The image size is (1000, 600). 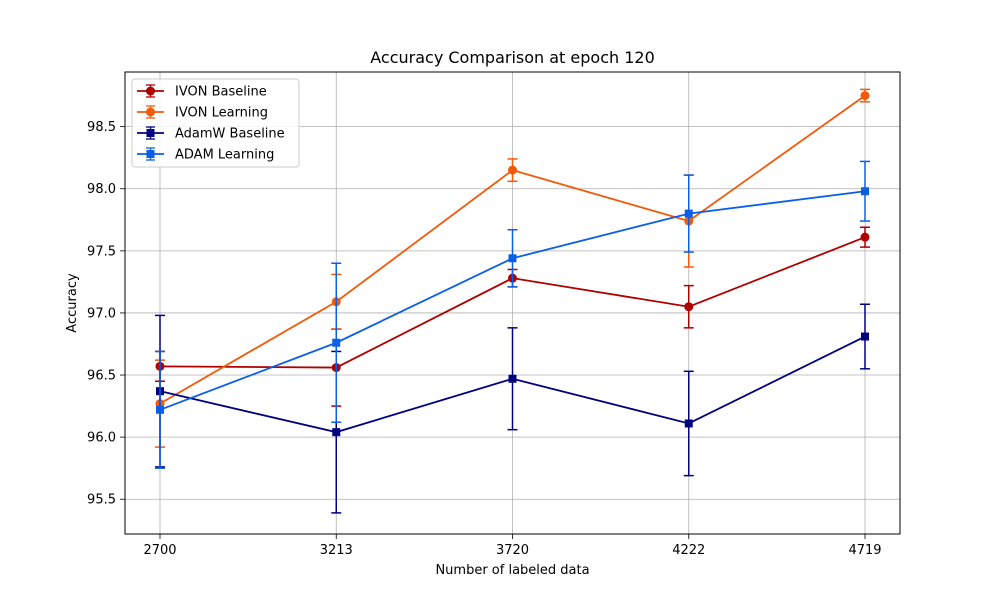 I want to click on x-tick-label: 2700, so click(x=159, y=550).